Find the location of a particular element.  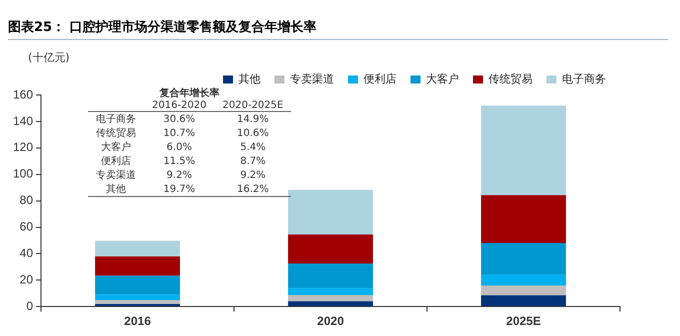

annotation: 30.6% is located at coordinates (179, 119).